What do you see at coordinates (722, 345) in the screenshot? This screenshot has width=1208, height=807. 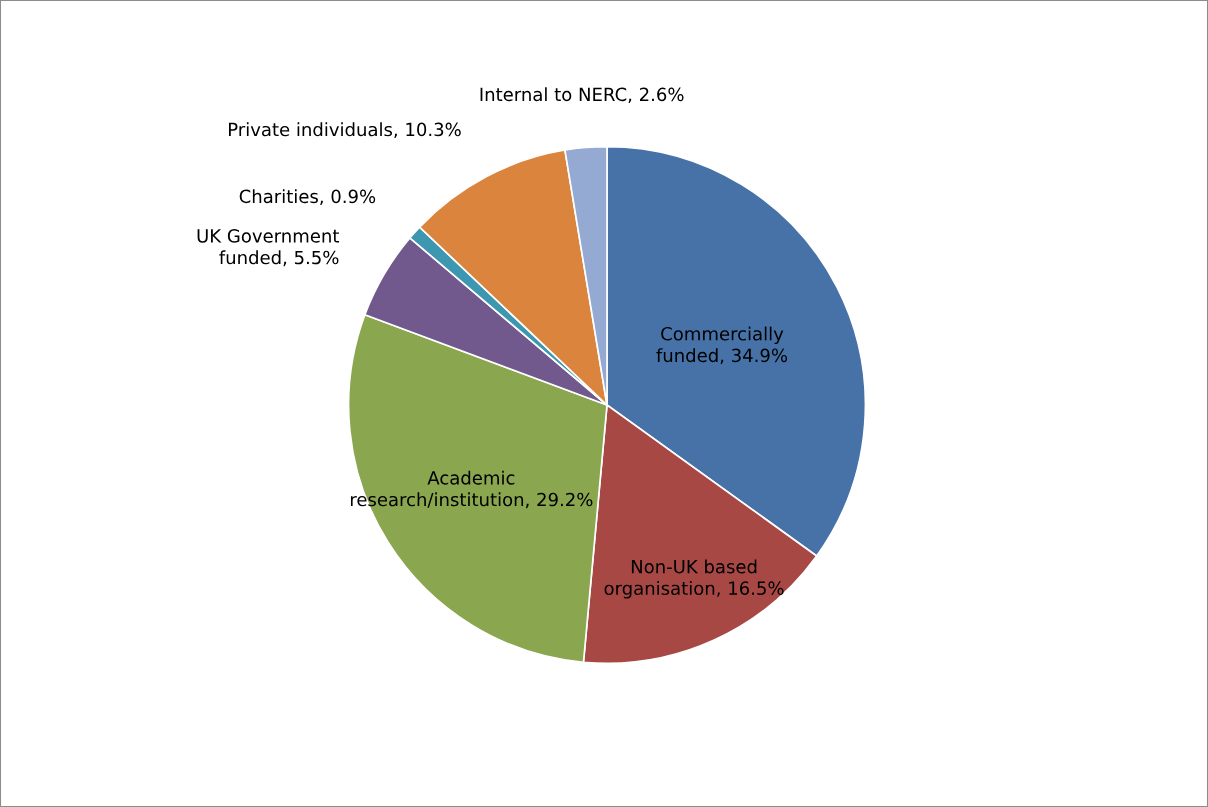 I see `slice-label: Commercially funded, 34.9%` at bounding box center [722, 345].